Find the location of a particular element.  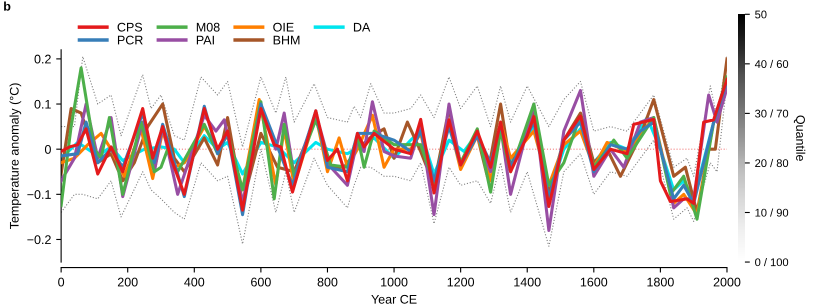

color-bar-label: 20 / 80 is located at coordinates (771, 163).